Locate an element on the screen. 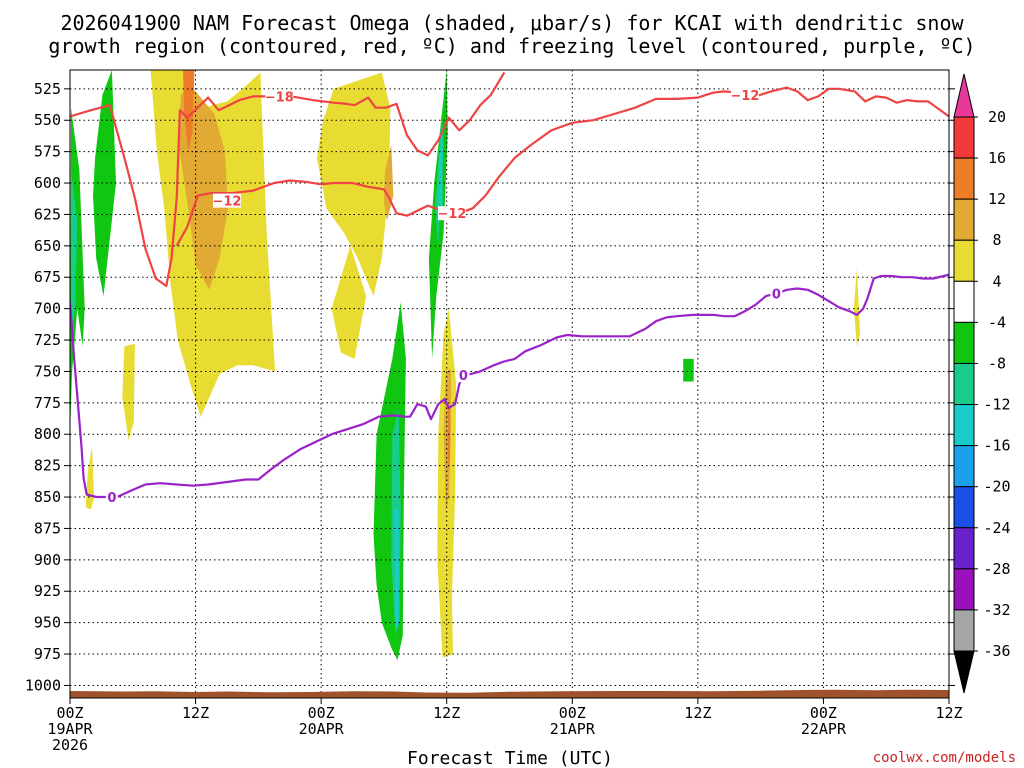 This screenshot has height=768, width=1024. y-tick-label-650: 650 is located at coordinates (47, 246).